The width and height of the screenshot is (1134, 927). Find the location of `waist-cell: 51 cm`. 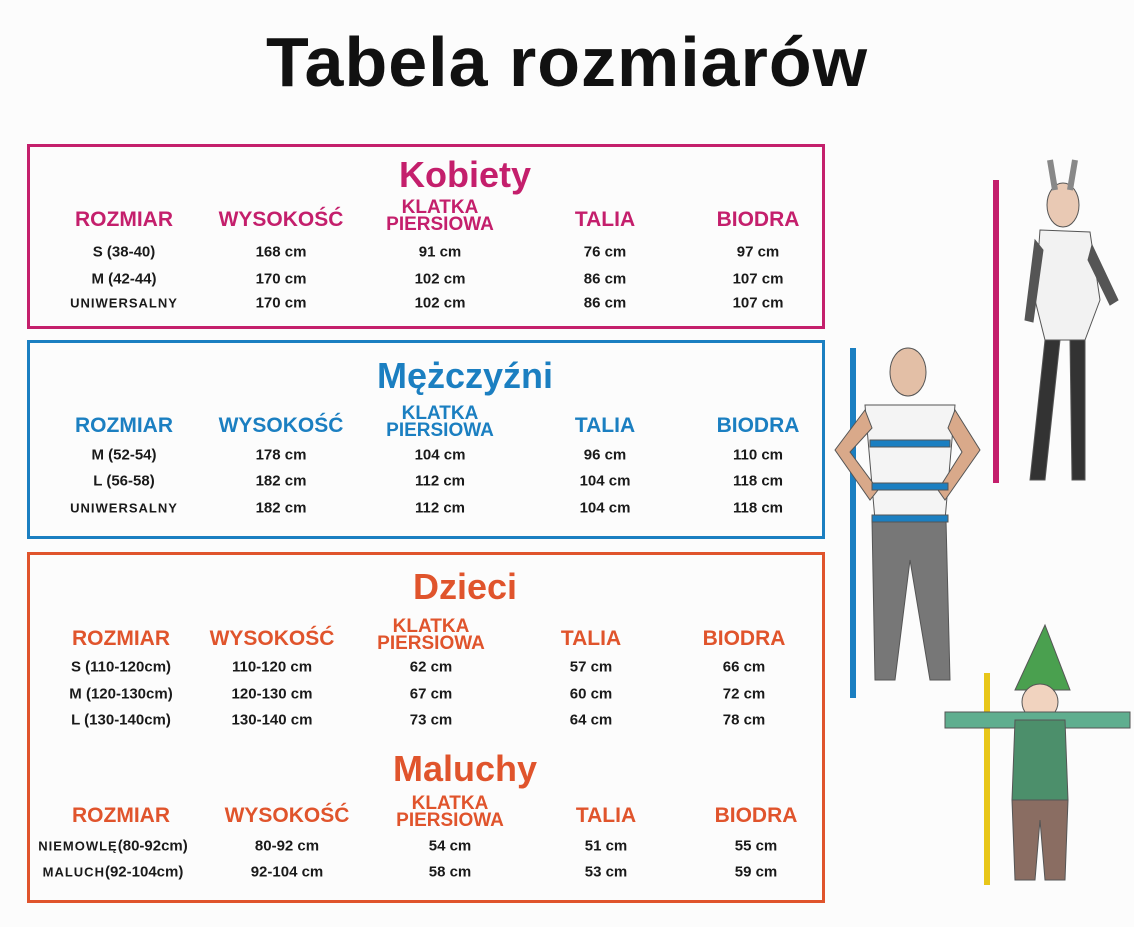

waist-cell: 51 cm is located at coordinates (606, 846).